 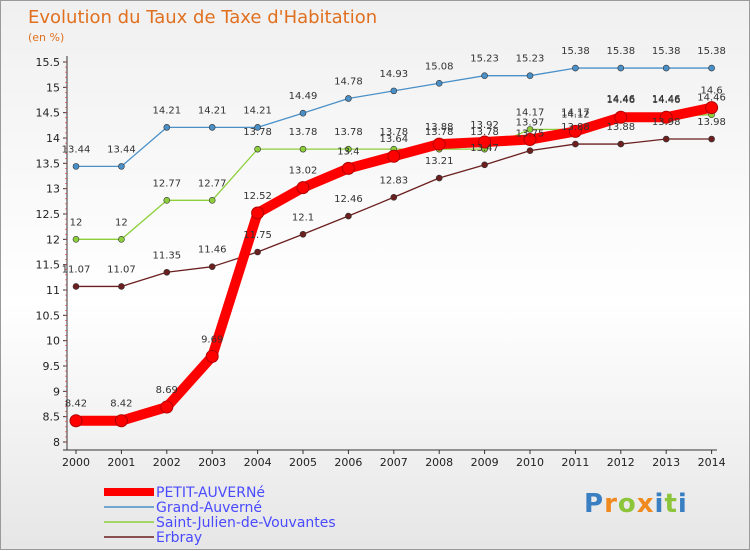 What do you see at coordinates (393, 180) in the screenshot?
I see `data-label: 12.83` at bounding box center [393, 180].